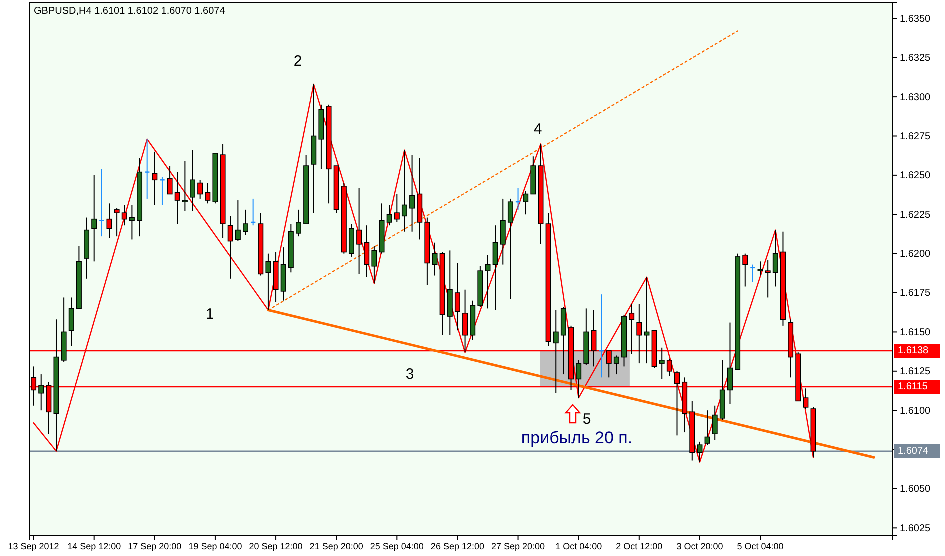 The height and width of the screenshot is (556, 945). What do you see at coordinates (700, 546) in the screenshot?
I see `x-tick-label: 3 Oct 20:00` at bounding box center [700, 546].